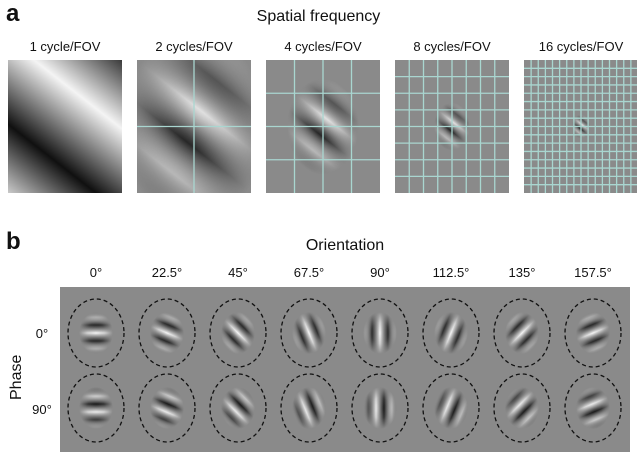 The height and width of the screenshot is (456, 637). What do you see at coordinates (13, 13) in the screenshot?
I see `panel-a-letter: a` at bounding box center [13, 13].